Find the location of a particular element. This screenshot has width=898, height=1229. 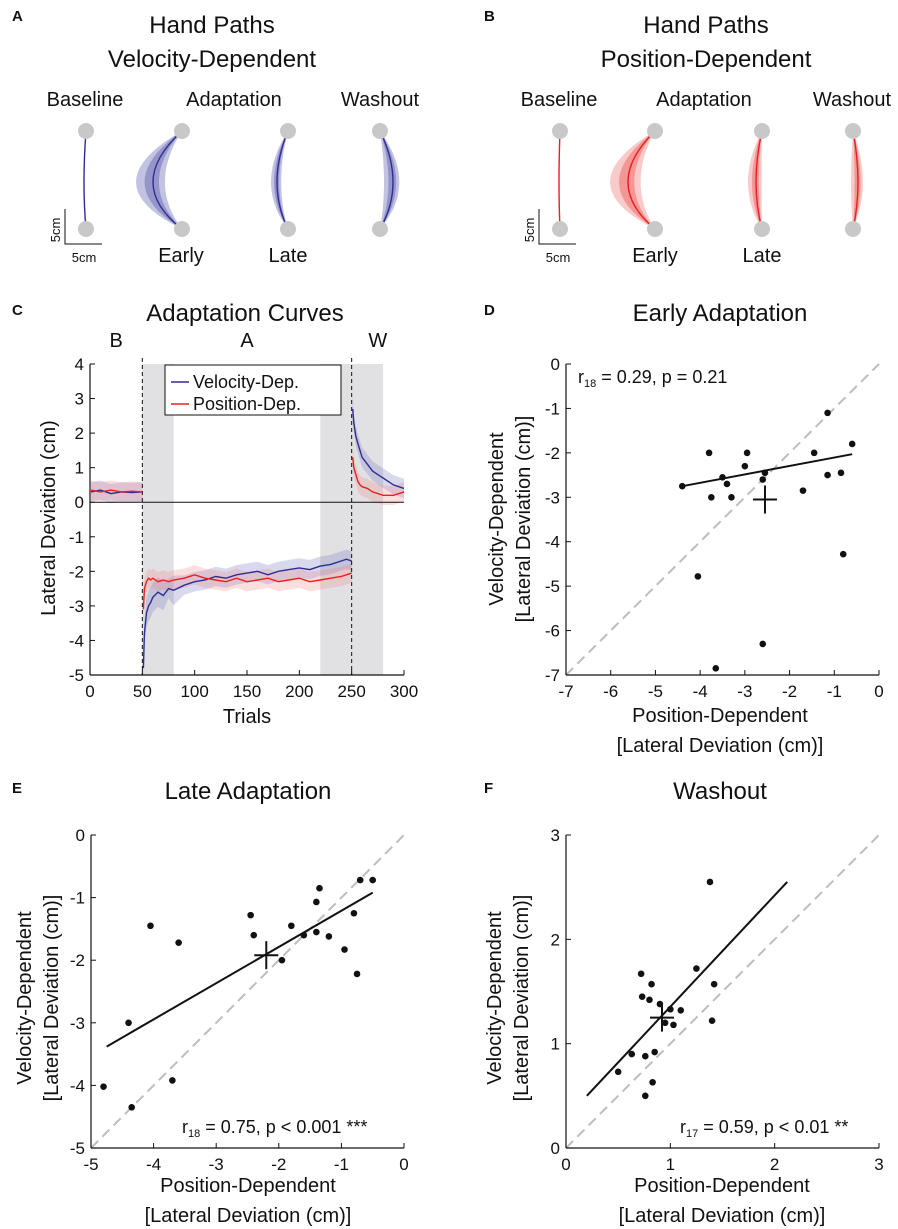

panel-b-title-line2: Position-Dependent is located at coordinates (706, 59).